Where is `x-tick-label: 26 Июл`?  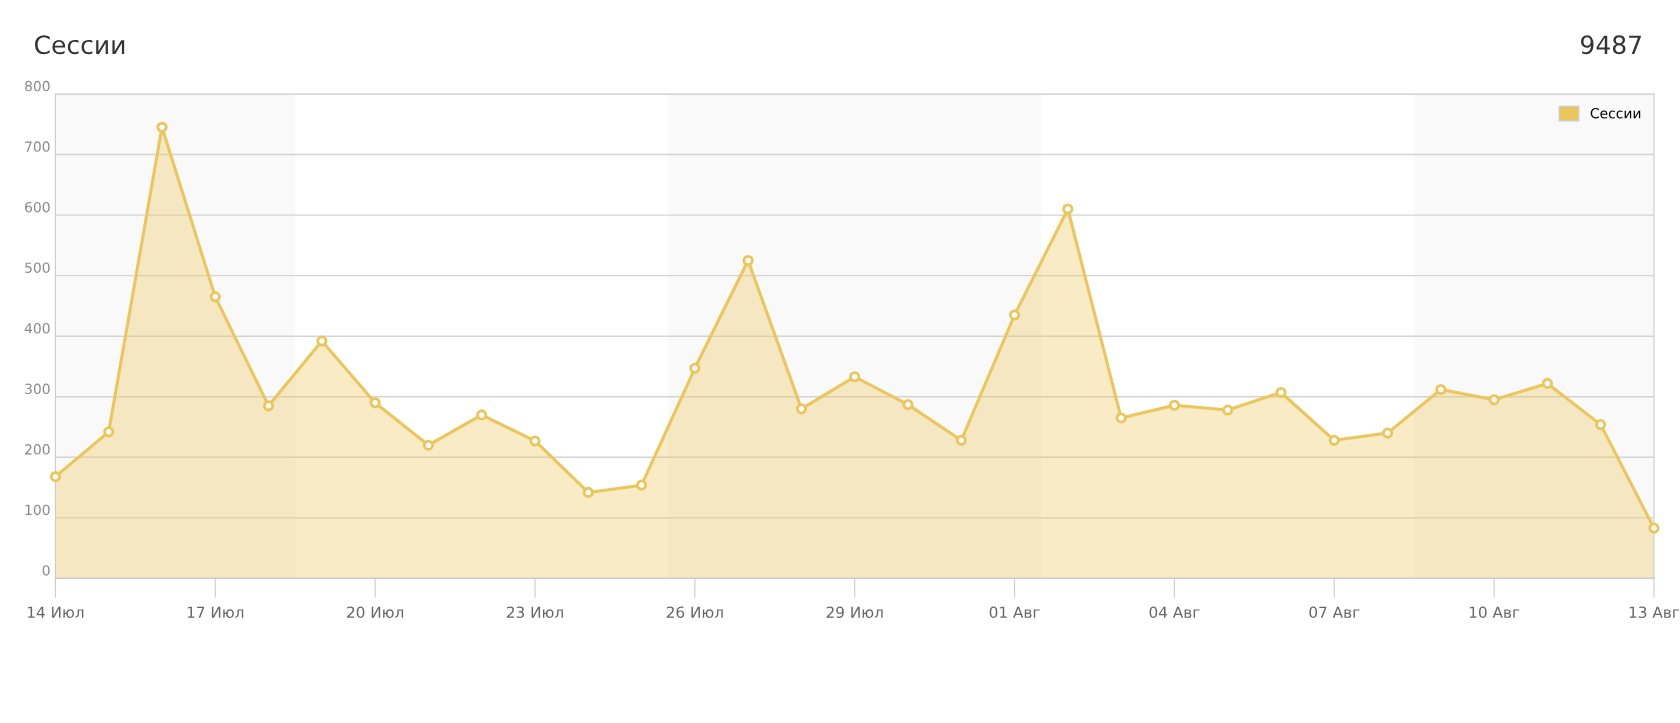 x-tick-label: 26 Июл is located at coordinates (694, 612).